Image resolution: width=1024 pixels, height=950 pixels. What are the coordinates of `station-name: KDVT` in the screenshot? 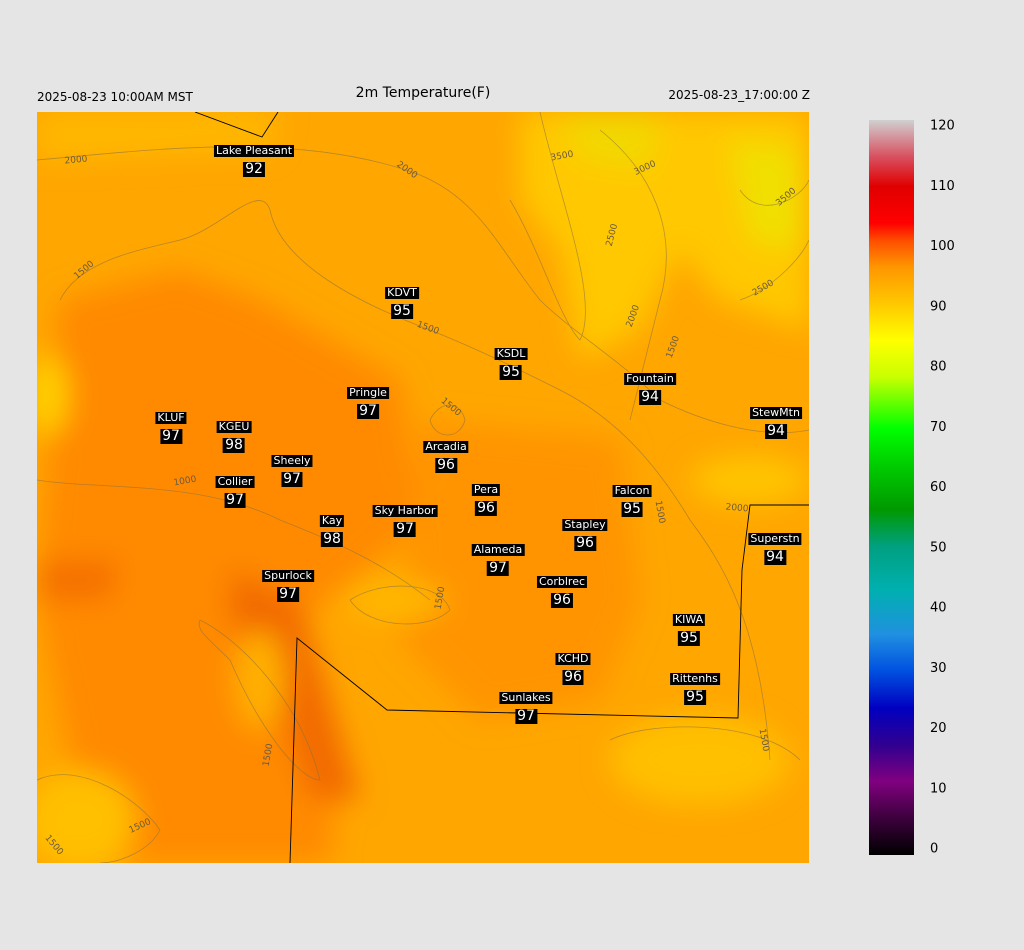 It's located at (402, 292).